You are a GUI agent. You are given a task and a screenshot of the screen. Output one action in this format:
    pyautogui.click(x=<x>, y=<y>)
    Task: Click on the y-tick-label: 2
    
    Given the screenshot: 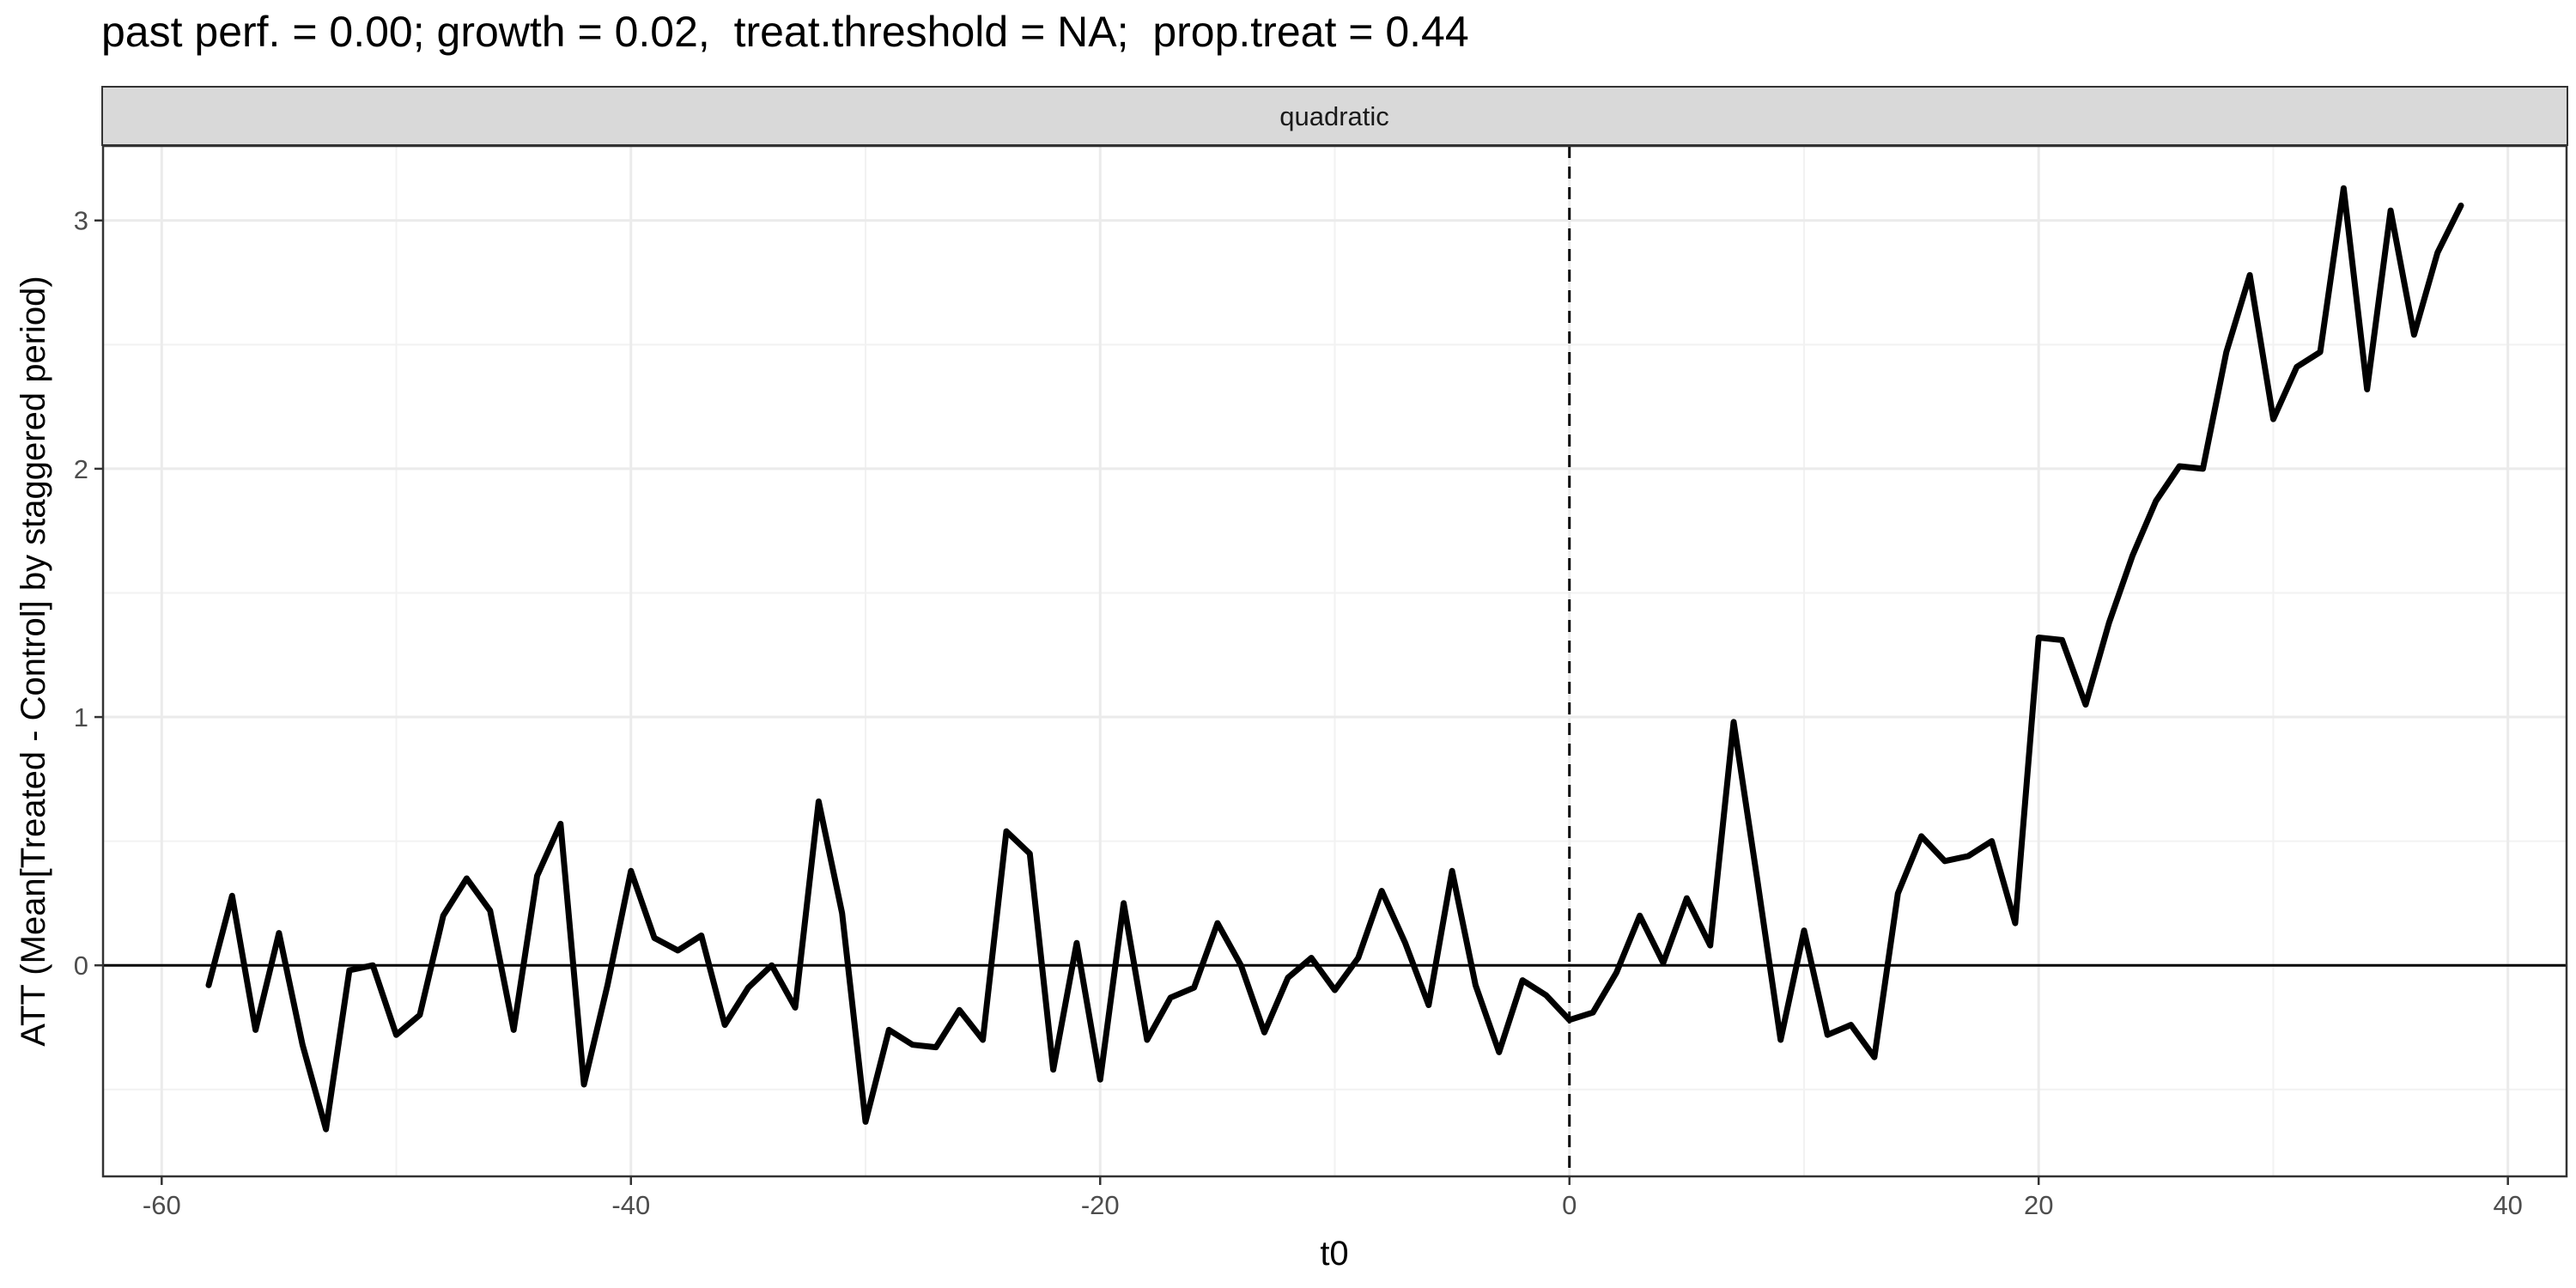 What is the action you would take?
    pyautogui.click(x=81, y=469)
    